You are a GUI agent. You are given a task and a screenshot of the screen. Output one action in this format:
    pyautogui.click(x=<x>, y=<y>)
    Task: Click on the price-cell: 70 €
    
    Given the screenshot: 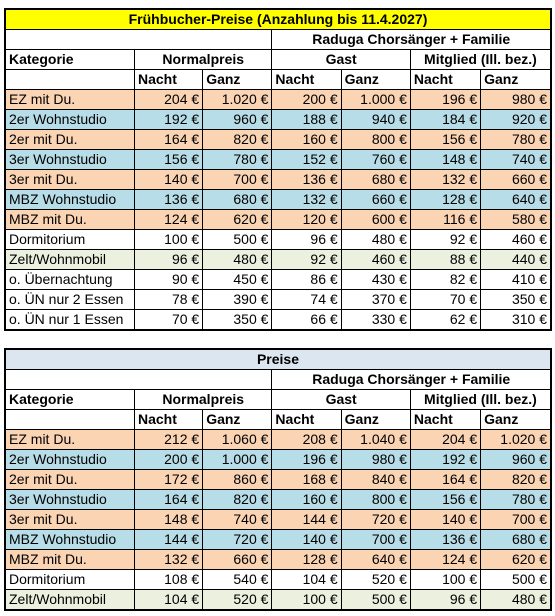 What is the action you would take?
    pyautogui.click(x=168, y=320)
    